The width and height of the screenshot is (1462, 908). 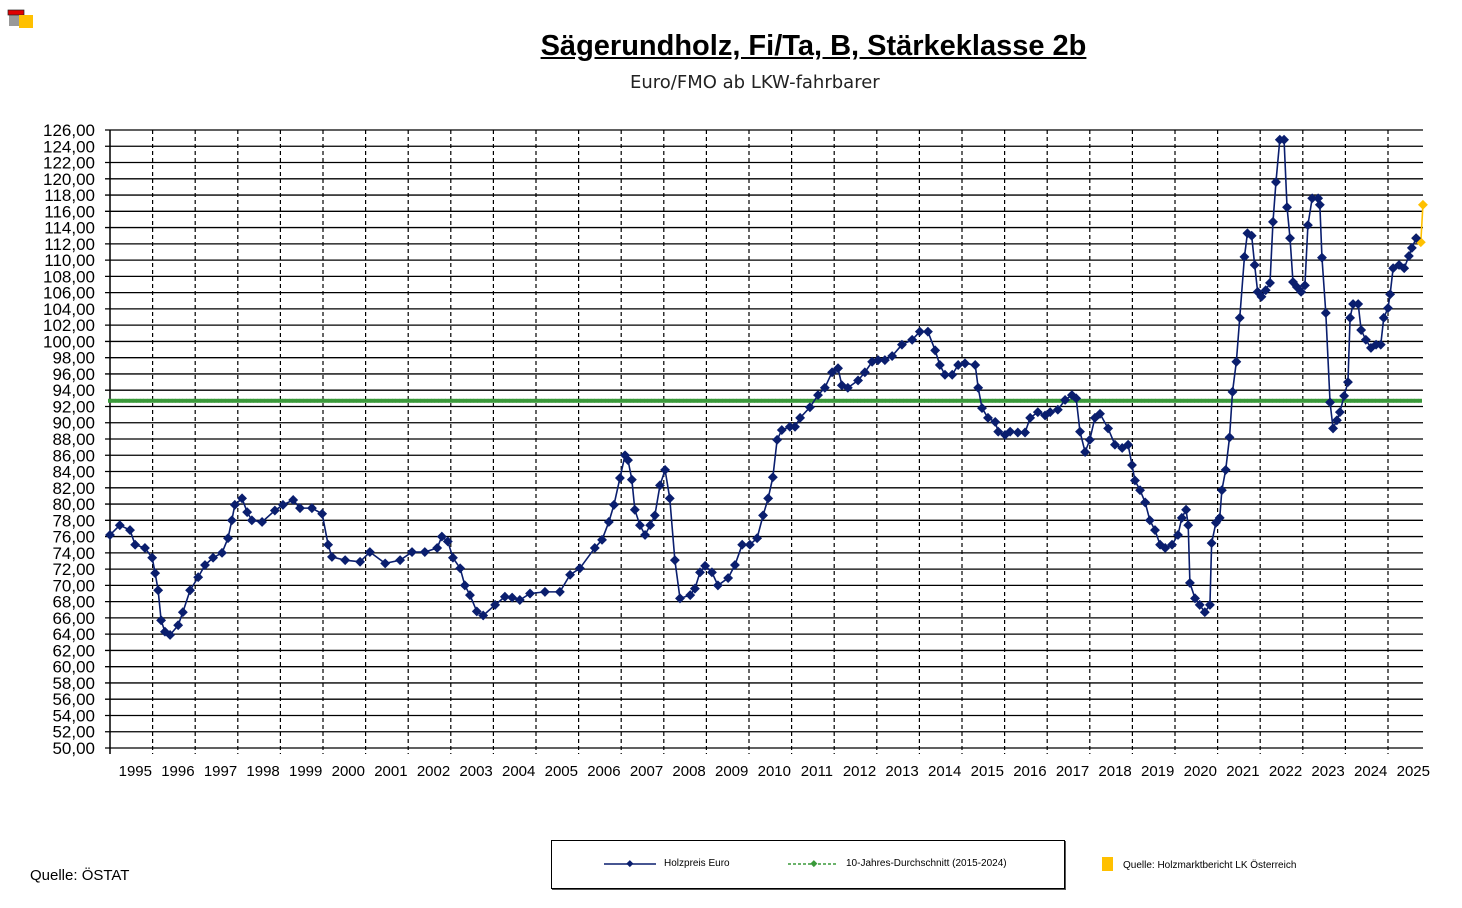 What do you see at coordinates (73, 553) in the screenshot?
I see `y-tick-label: 74,00` at bounding box center [73, 553].